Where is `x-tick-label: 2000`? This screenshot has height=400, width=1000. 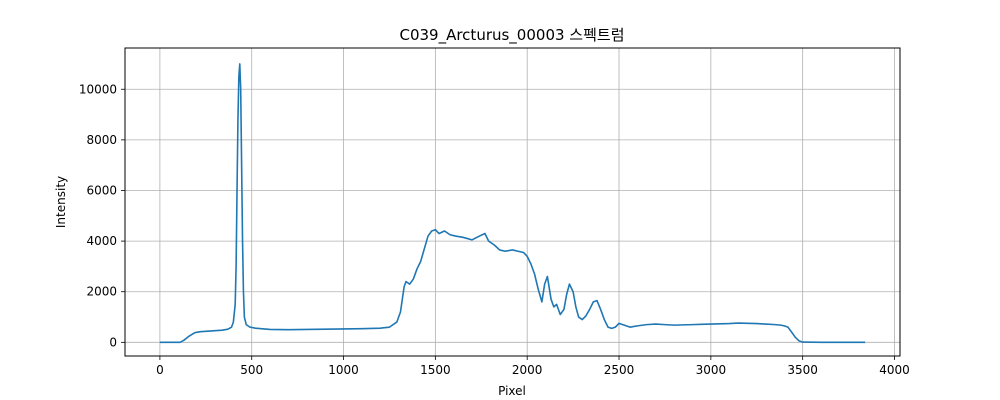 x-tick-label: 2000 is located at coordinates (527, 370).